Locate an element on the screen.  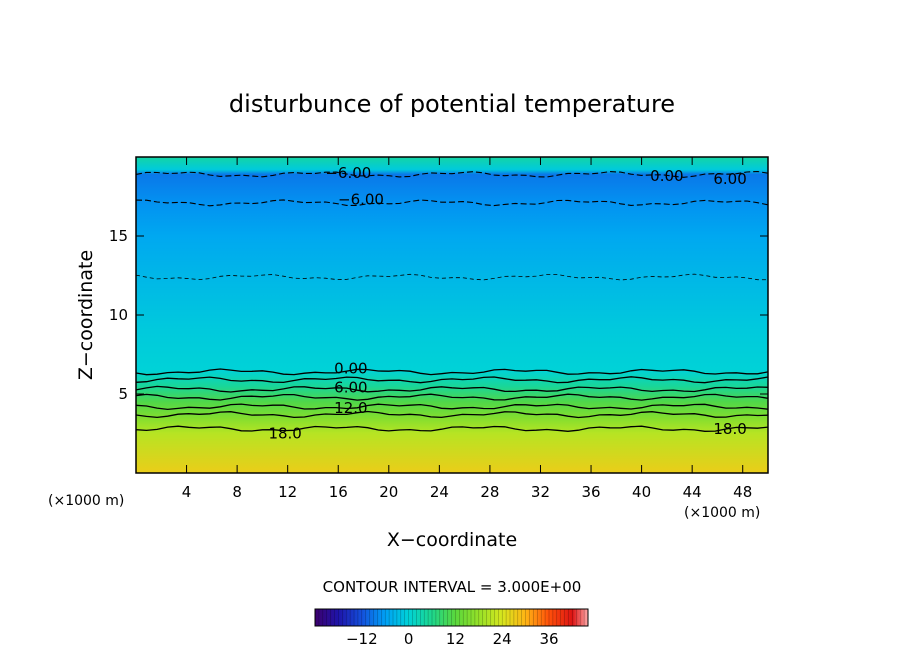
y-tick-label: 10 is located at coordinates (118, 315).